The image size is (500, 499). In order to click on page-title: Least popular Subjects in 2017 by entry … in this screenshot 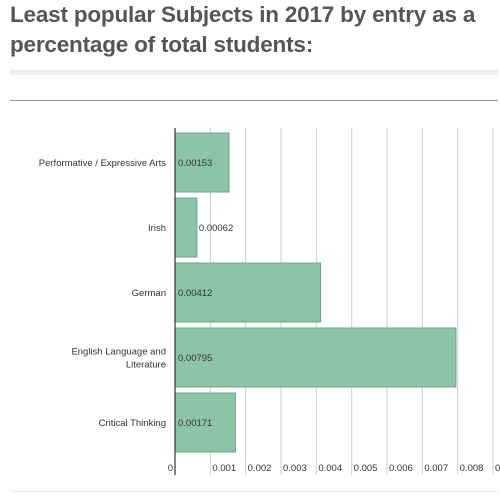, I will do `click(243, 29)`.